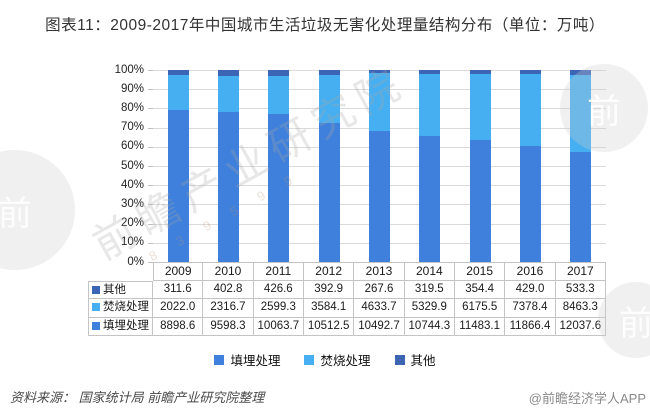 The height and width of the screenshot is (413, 650). I want to click on table-value: 7378.4, so click(530, 308).